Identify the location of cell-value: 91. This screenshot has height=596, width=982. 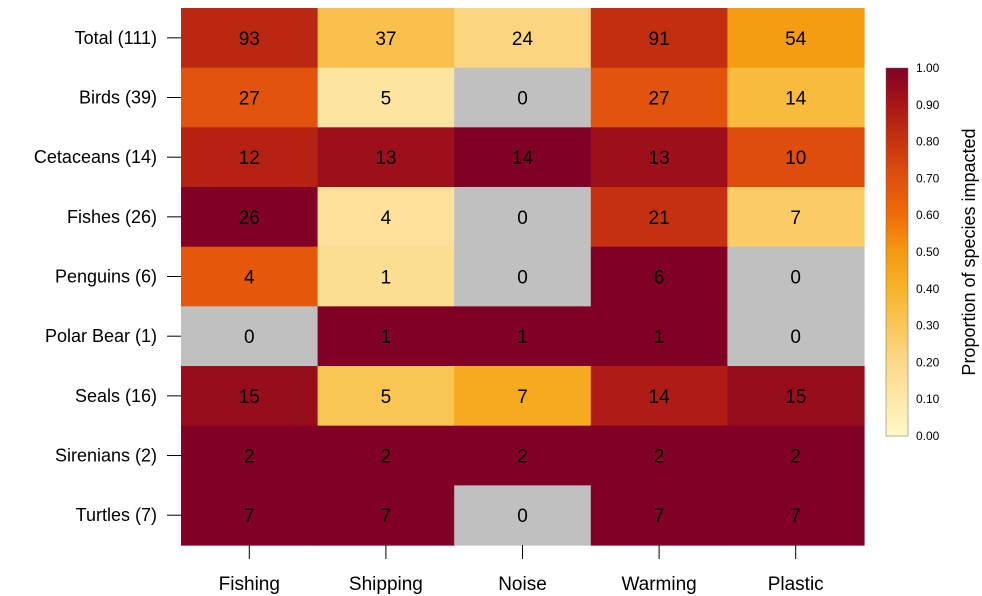
(659, 39).